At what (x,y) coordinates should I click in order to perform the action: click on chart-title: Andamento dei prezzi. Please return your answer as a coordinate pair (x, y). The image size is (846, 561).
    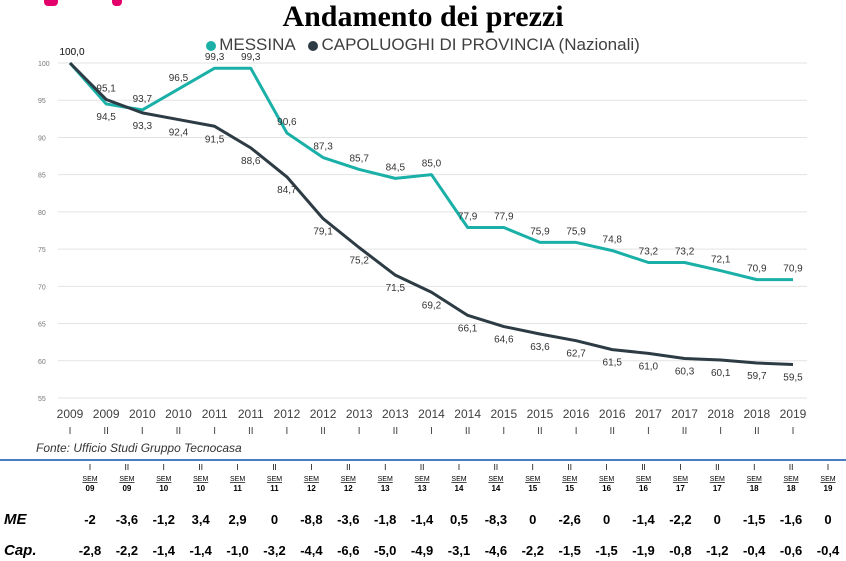
    Looking at the image, I should click on (423, 16).